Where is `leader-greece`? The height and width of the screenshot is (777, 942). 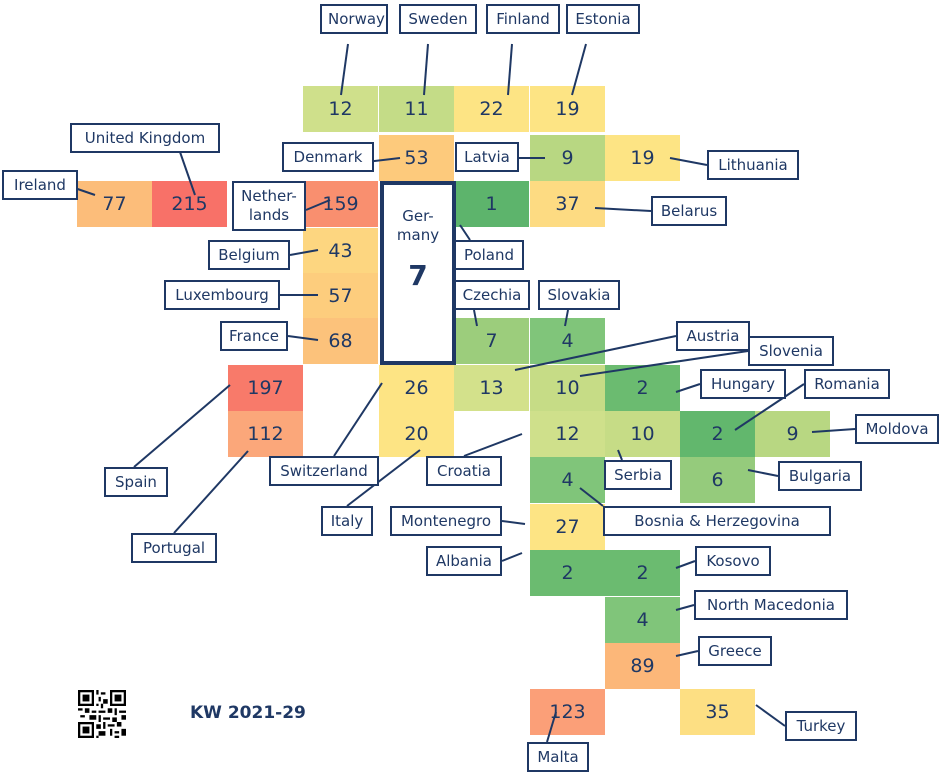
leader-greece is located at coordinates (687, 653).